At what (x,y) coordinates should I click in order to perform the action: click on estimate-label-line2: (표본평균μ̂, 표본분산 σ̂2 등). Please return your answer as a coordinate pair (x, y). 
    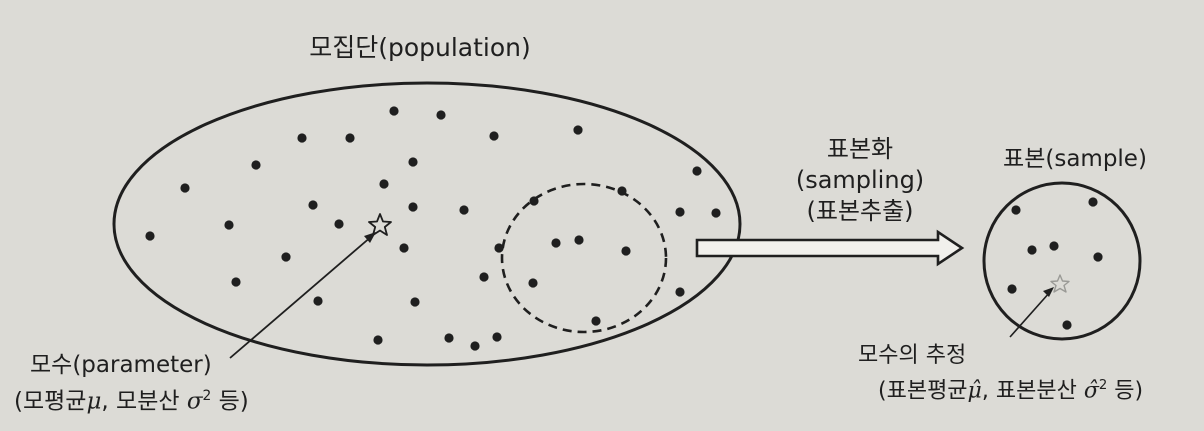
    Looking at the image, I should click on (1010, 388).